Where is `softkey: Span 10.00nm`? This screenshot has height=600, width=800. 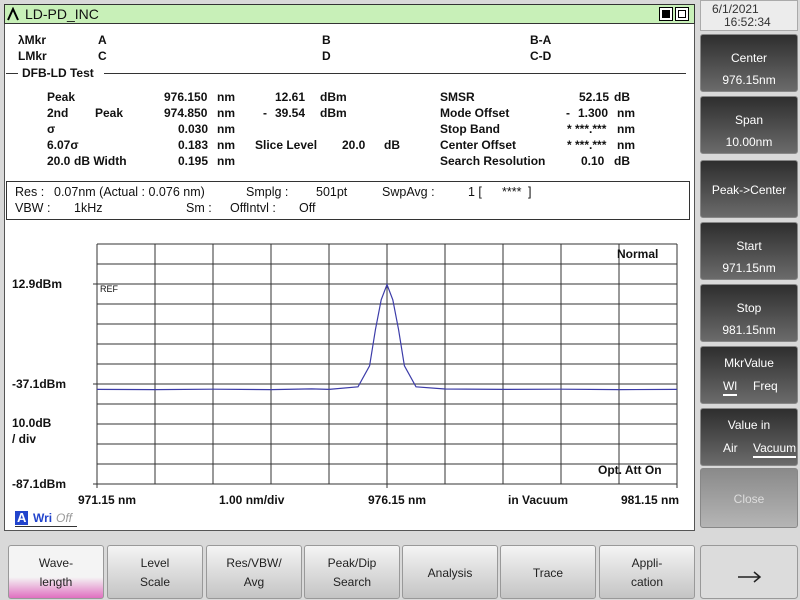
softkey: Span 10.00nm is located at coordinates (749, 125).